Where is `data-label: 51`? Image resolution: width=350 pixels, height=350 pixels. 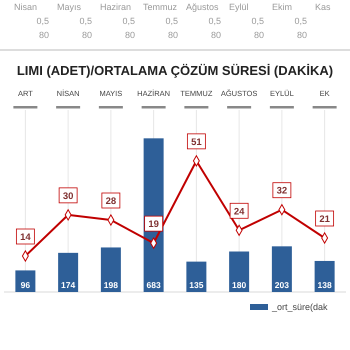
data-label: 51 is located at coordinates (196, 142).